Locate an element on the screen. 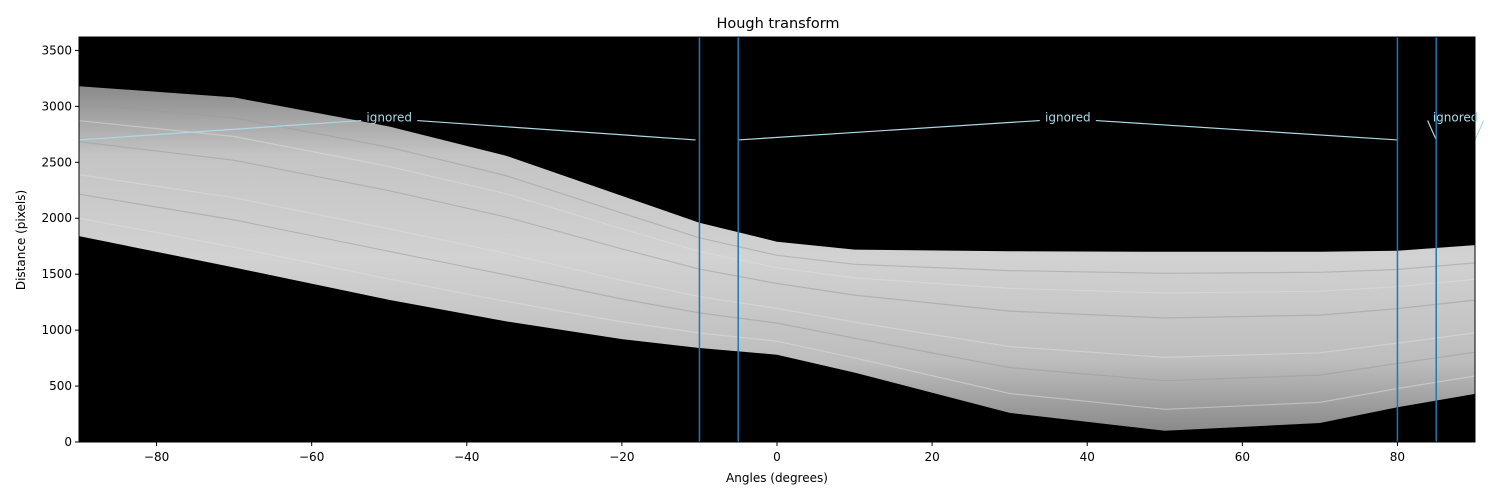 This screenshot has width=1500, height=500. x-axis: −80 −60 −40 −20 0 20 40 60 80 is located at coordinates (774, 453).